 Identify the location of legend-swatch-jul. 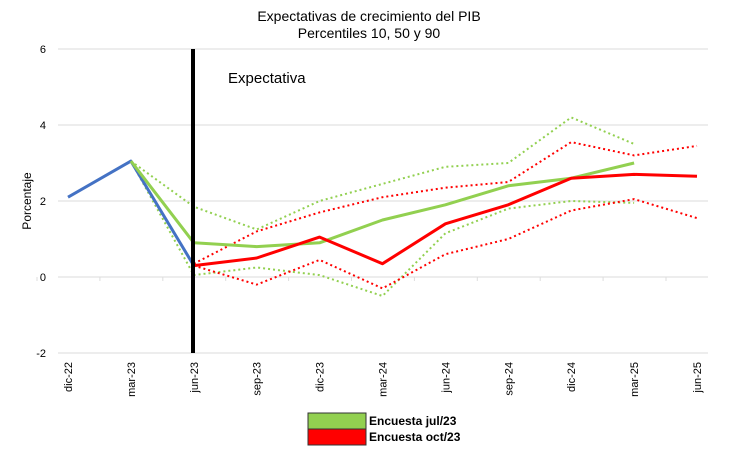
(337, 421).